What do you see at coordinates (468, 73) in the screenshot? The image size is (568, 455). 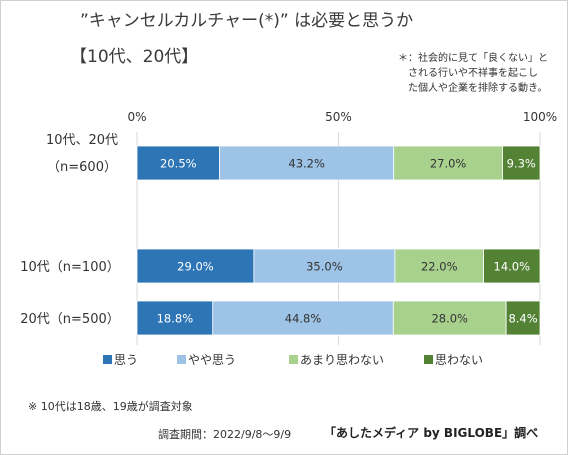 I see `note-line-2: される行いや不祥事を起こし` at bounding box center [468, 73].